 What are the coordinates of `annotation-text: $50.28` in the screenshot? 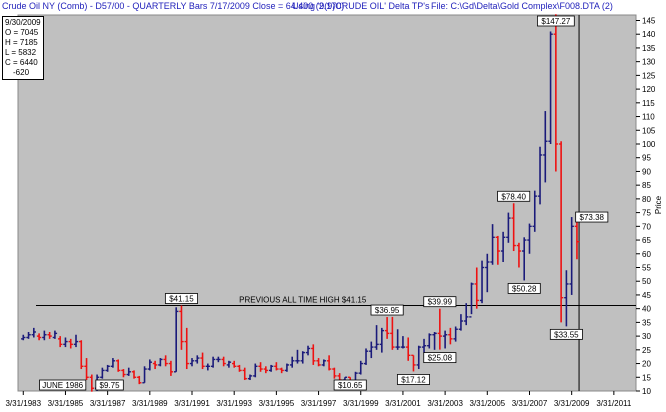 It's located at (524, 288).